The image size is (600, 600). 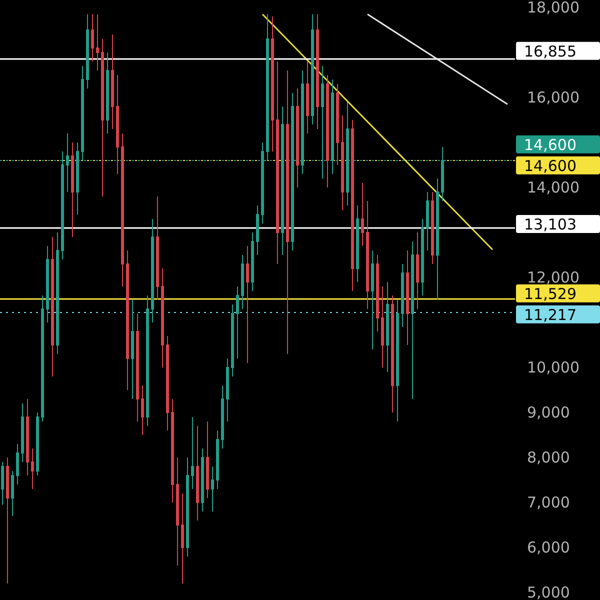 What do you see at coordinates (550, 51) in the screenshot?
I see `ref-line-label: 16,855` at bounding box center [550, 51].